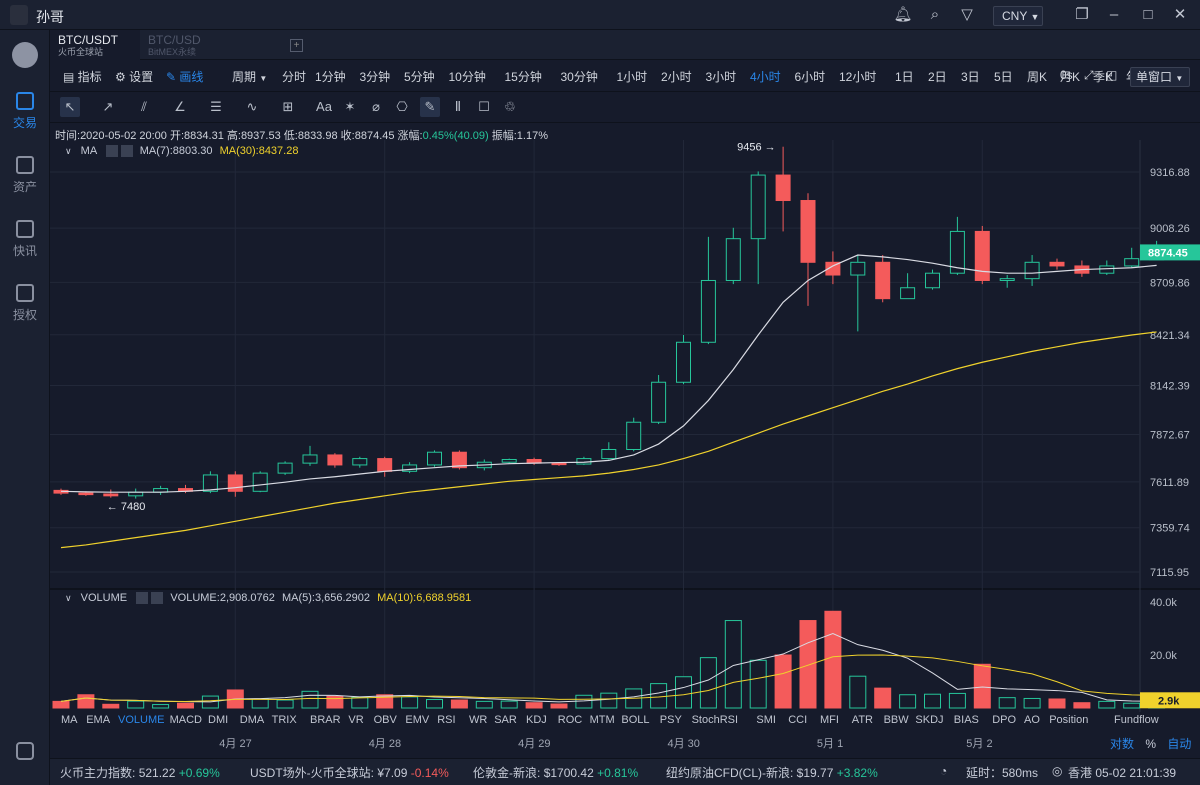  What do you see at coordinates (375, 77) in the screenshot?
I see `period-option: 3分钟` at bounding box center [375, 77].